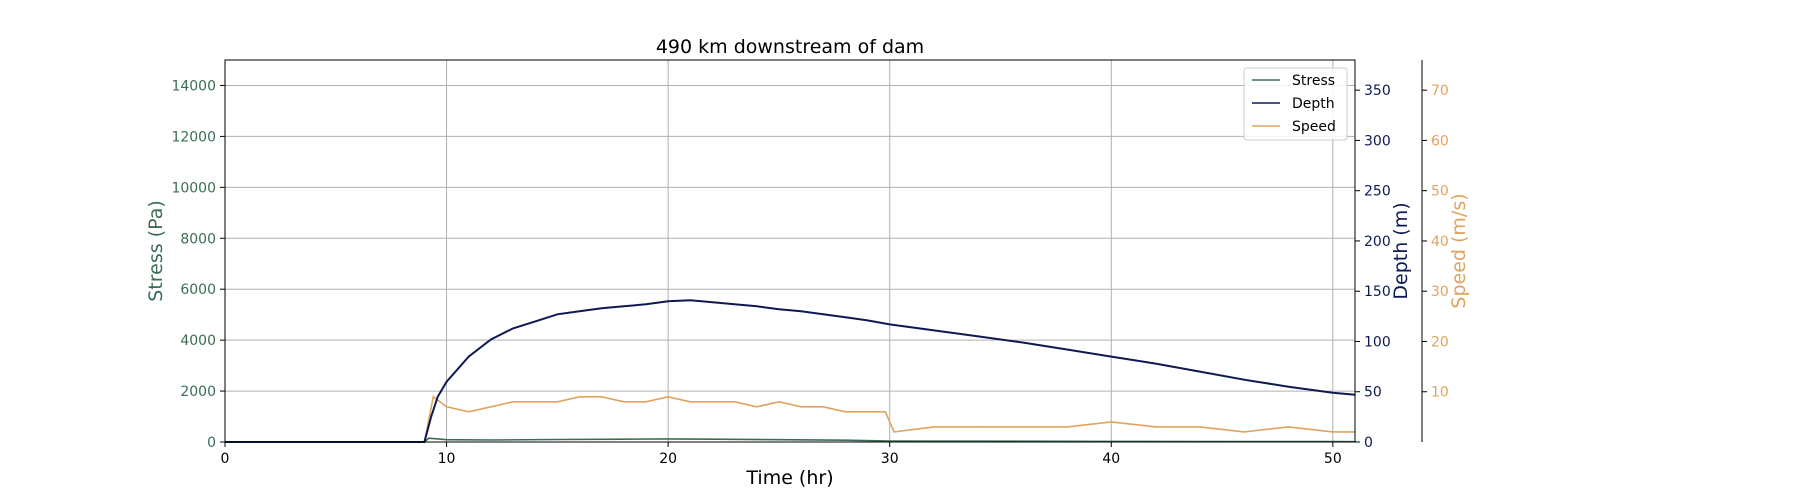 The image size is (1800, 504). What do you see at coordinates (1373, 393) in the screenshot?
I see `depth-tick-label: 50` at bounding box center [1373, 393].